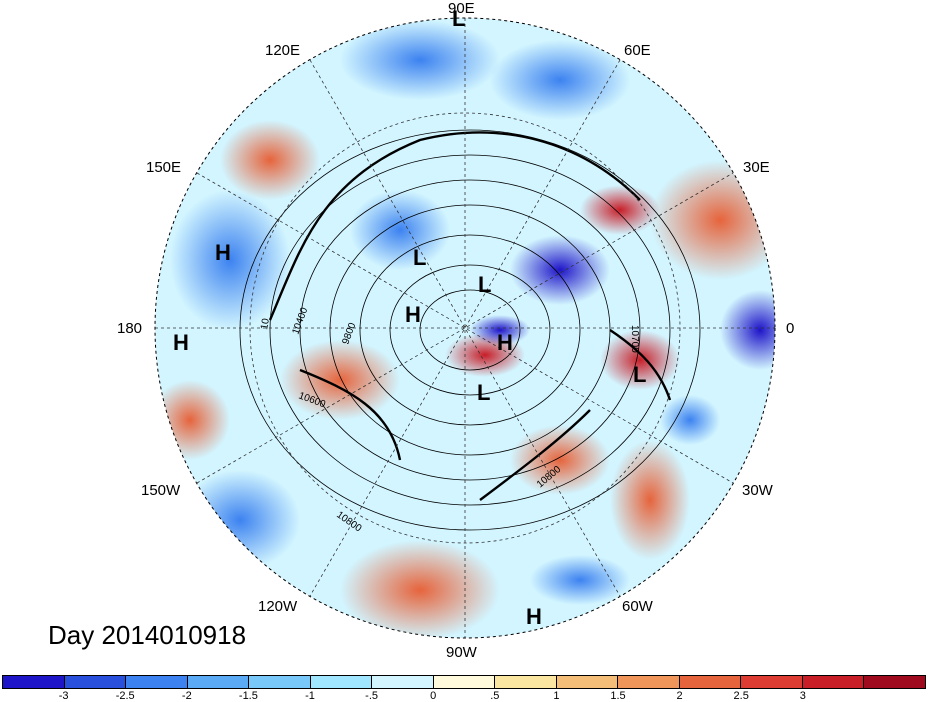 The image size is (928, 702). Describe the element at coordinates (130, 328) in the screenshot. I see `lon-label-180: 180` at that location.